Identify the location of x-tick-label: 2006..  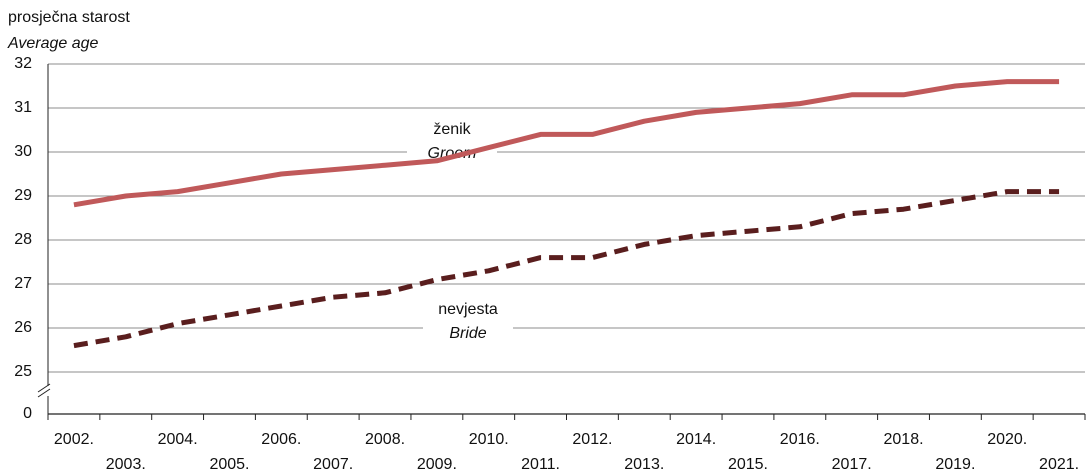
(281, 439).